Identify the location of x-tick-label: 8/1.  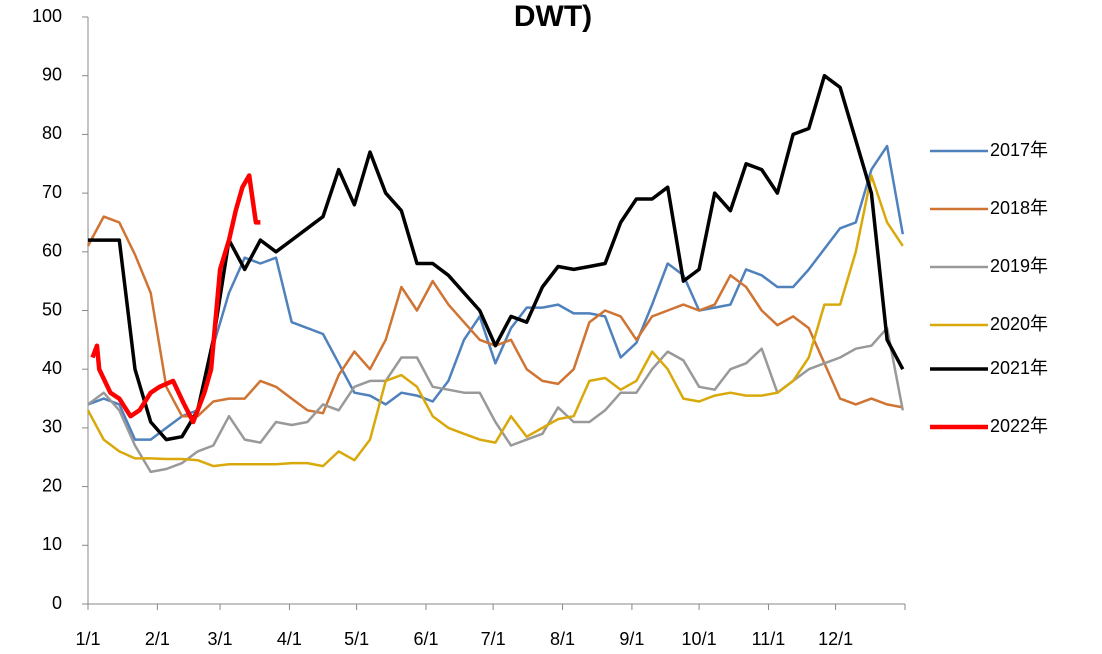
(562, 639).